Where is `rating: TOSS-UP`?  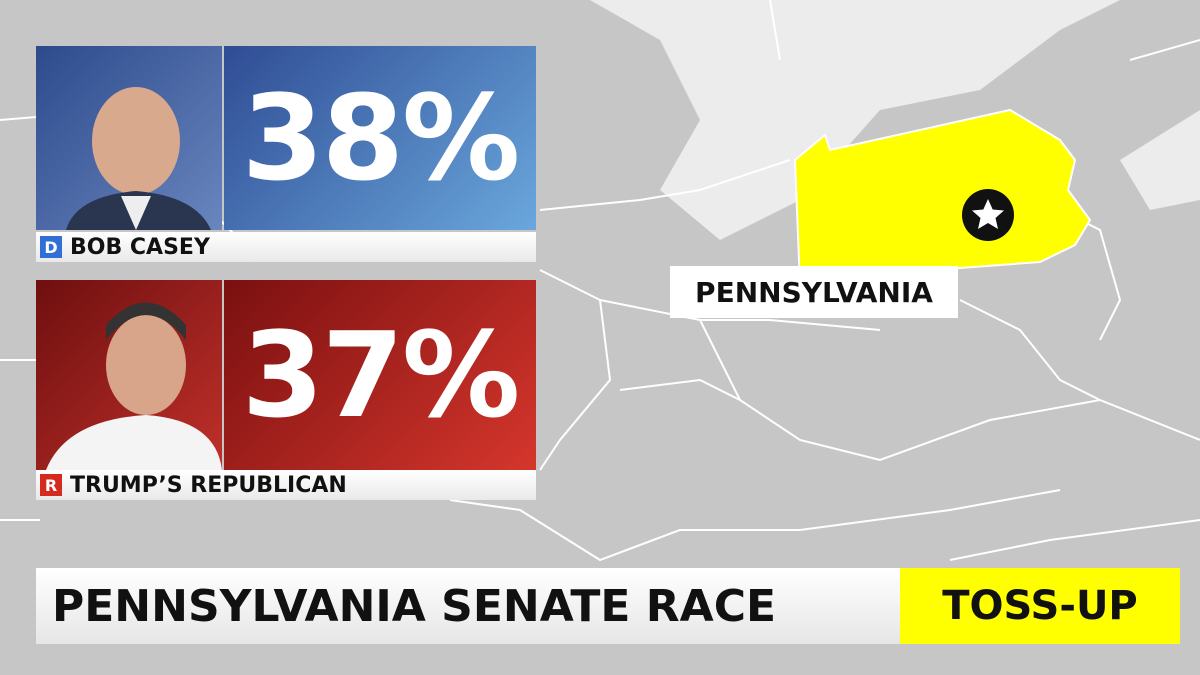 rating: TOSS-UP is located at coordinates (1040, 606).